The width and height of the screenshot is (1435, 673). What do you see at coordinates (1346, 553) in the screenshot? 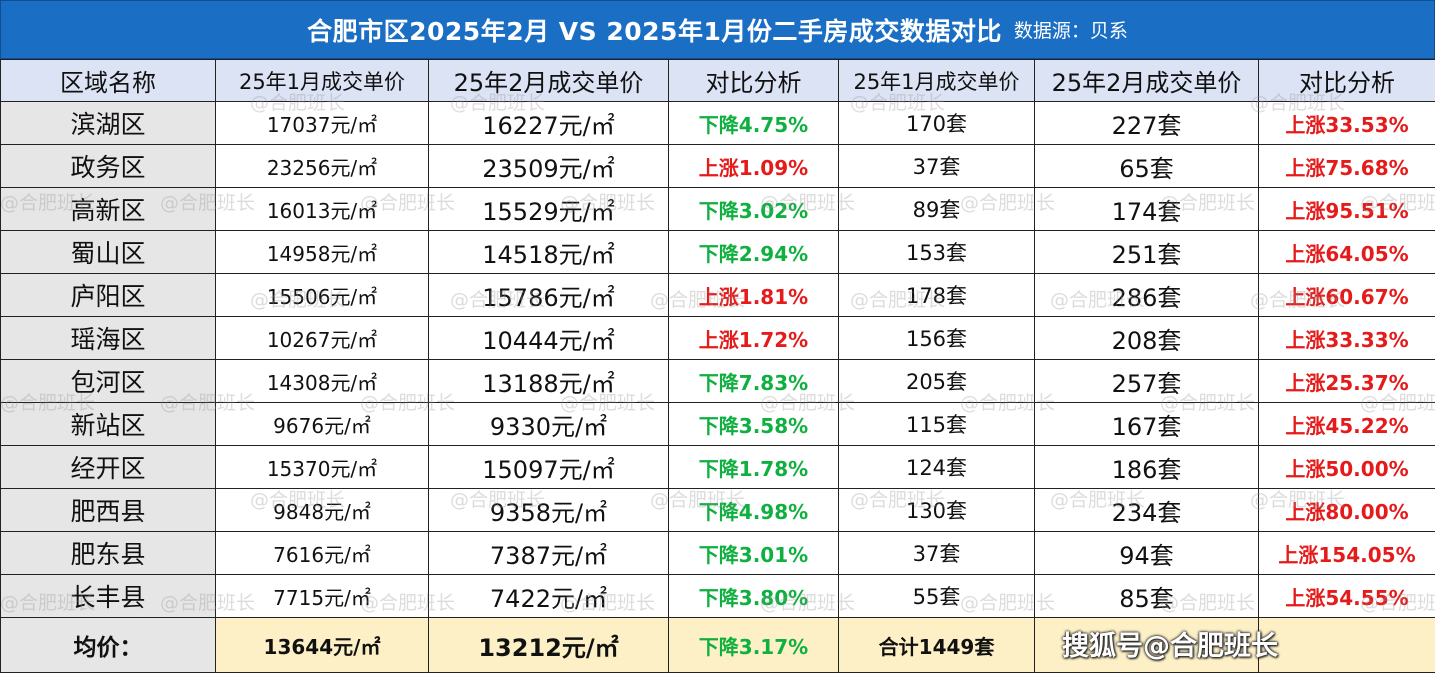
I see `count-change-cell: 上涨154.05%` at bounding box center [1346, 553].